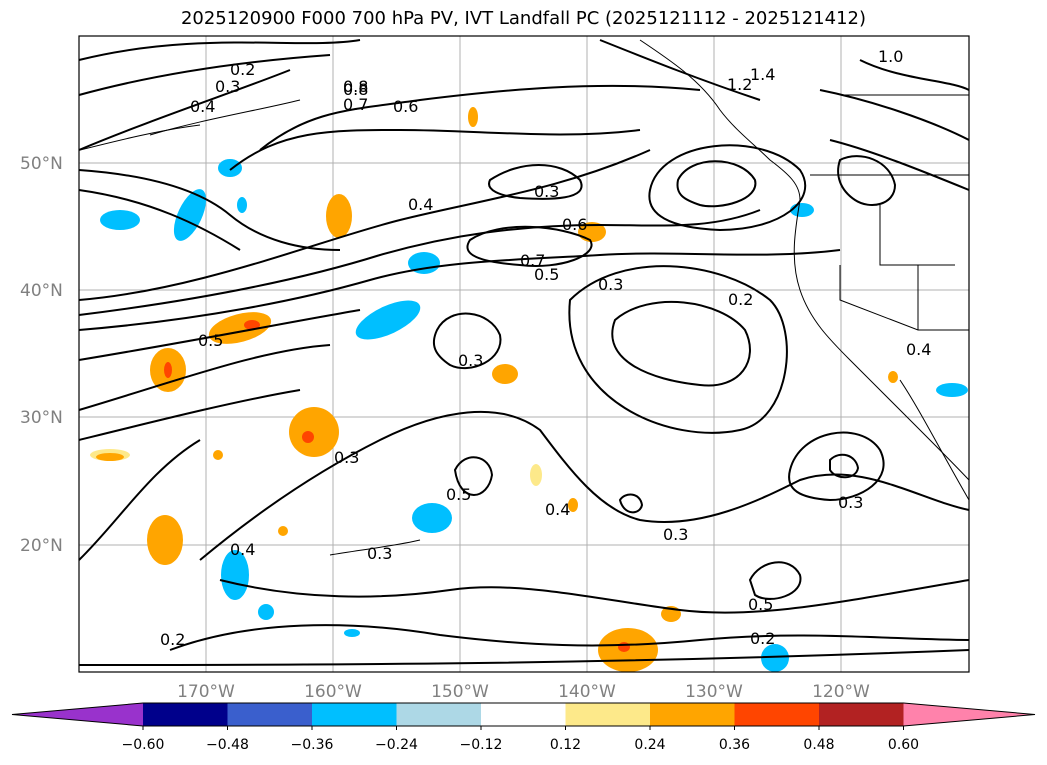  What do you see at coordinates (355, 89) in the screenshot?
I see `contour-label: 0.8` at bounding box center [355, 89].